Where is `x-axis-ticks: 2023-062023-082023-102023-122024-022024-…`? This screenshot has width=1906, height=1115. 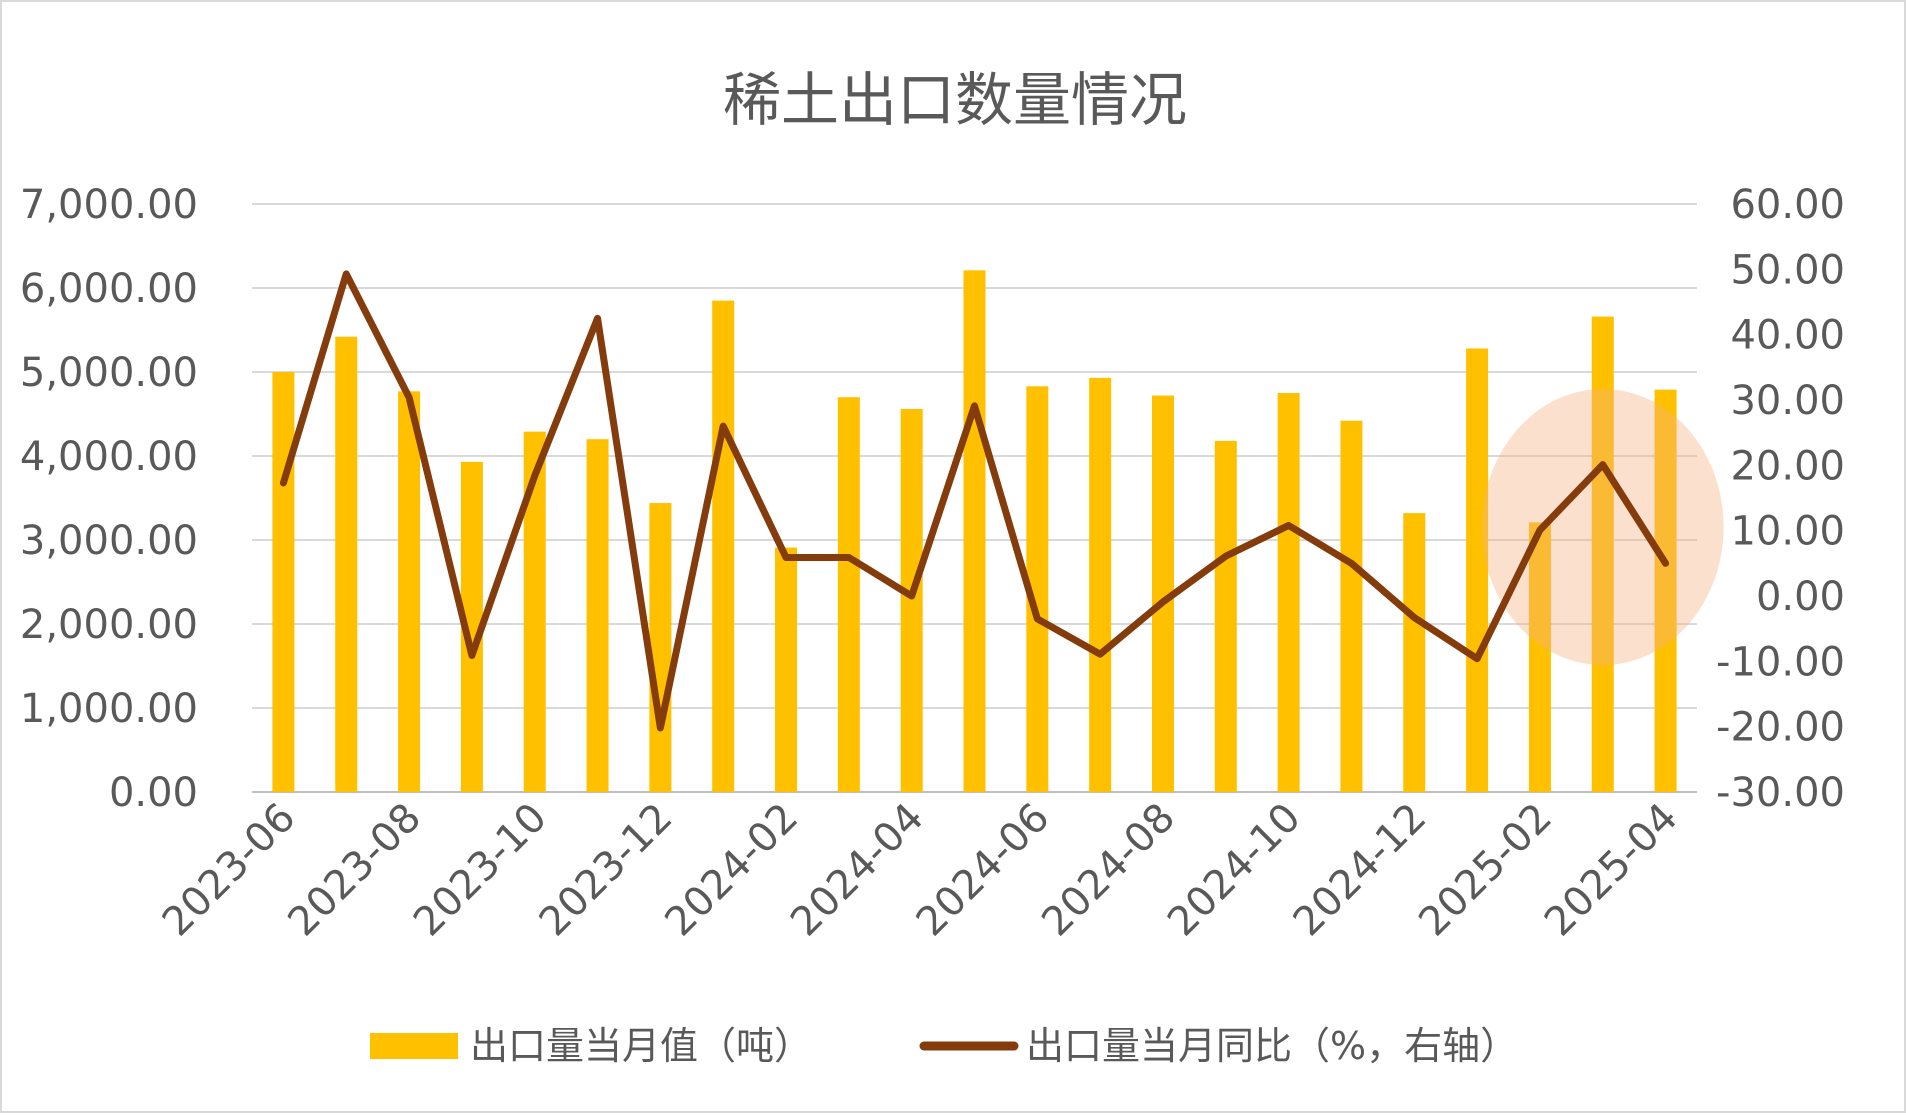 x-axis-ticks: 2023-062023-082023-102023-122024-022024-… is located at coordinates (920, 870).